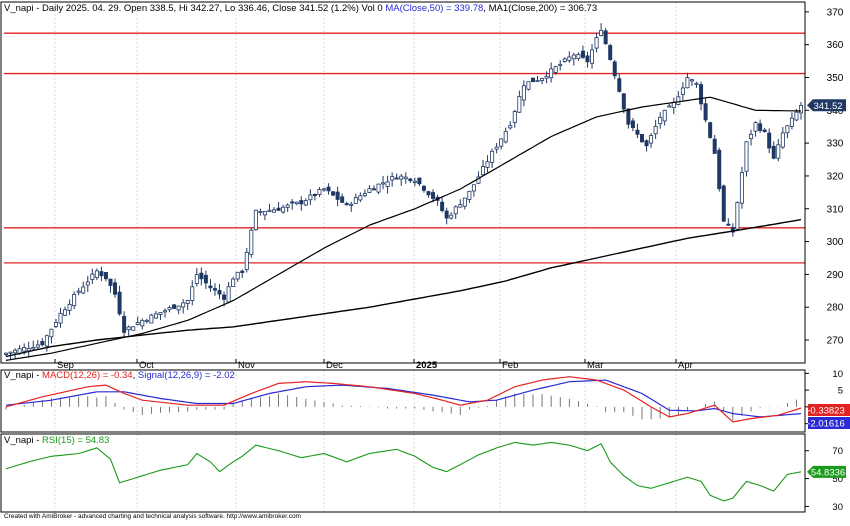  I want to click on price-y-tick-label: 300, so click(835, 242).